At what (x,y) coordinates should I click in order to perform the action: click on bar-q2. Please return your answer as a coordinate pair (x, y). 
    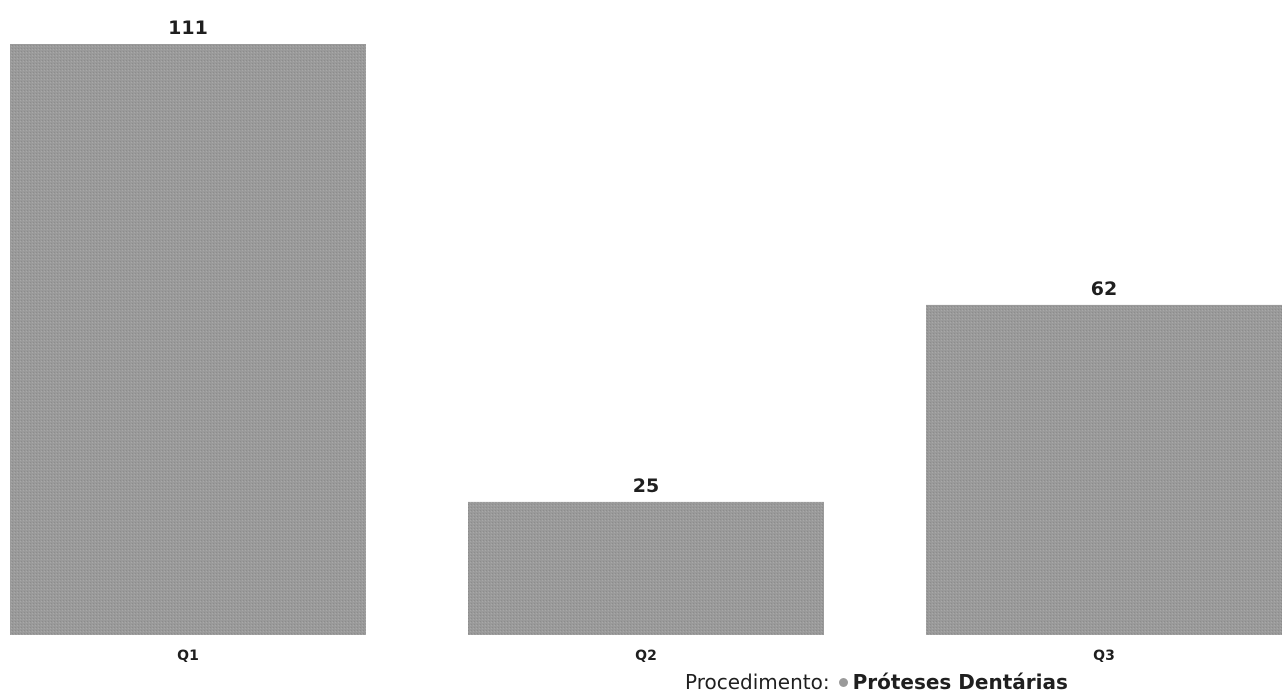
    Looking at the image, I should click on (646, 568).